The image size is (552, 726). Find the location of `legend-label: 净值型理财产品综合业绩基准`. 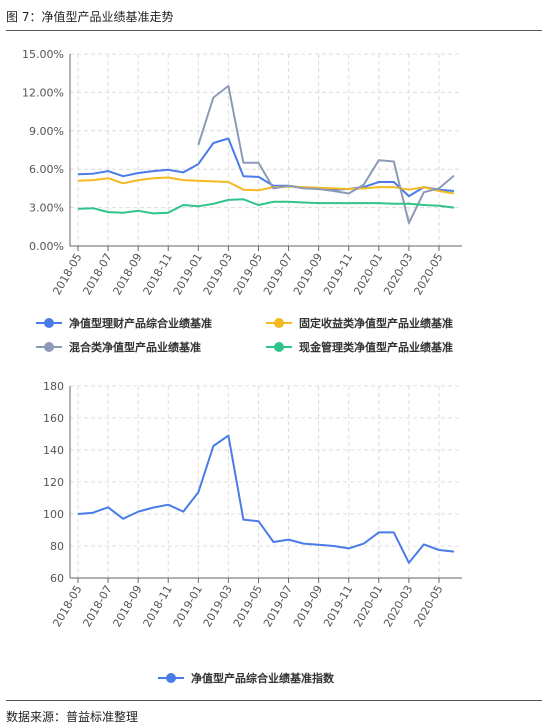

legend-label: 净值型理财产品综合业绩基准 is located at coordinates (140, 323).